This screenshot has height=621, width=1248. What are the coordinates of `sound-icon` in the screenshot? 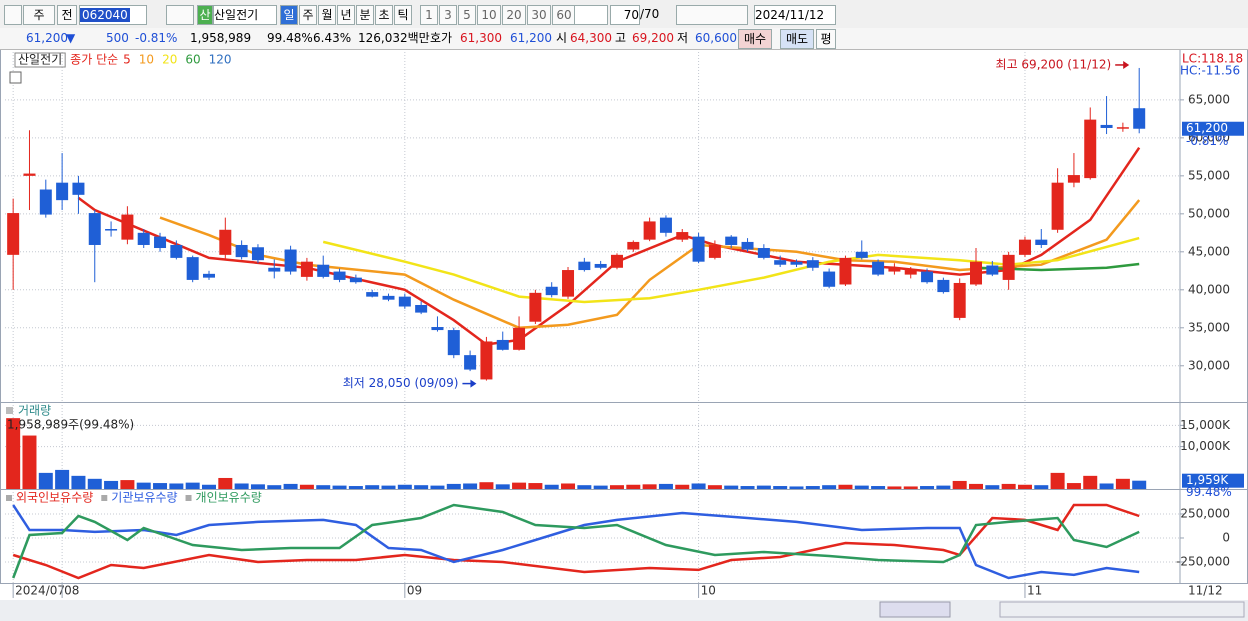 It's located at (180, 15).